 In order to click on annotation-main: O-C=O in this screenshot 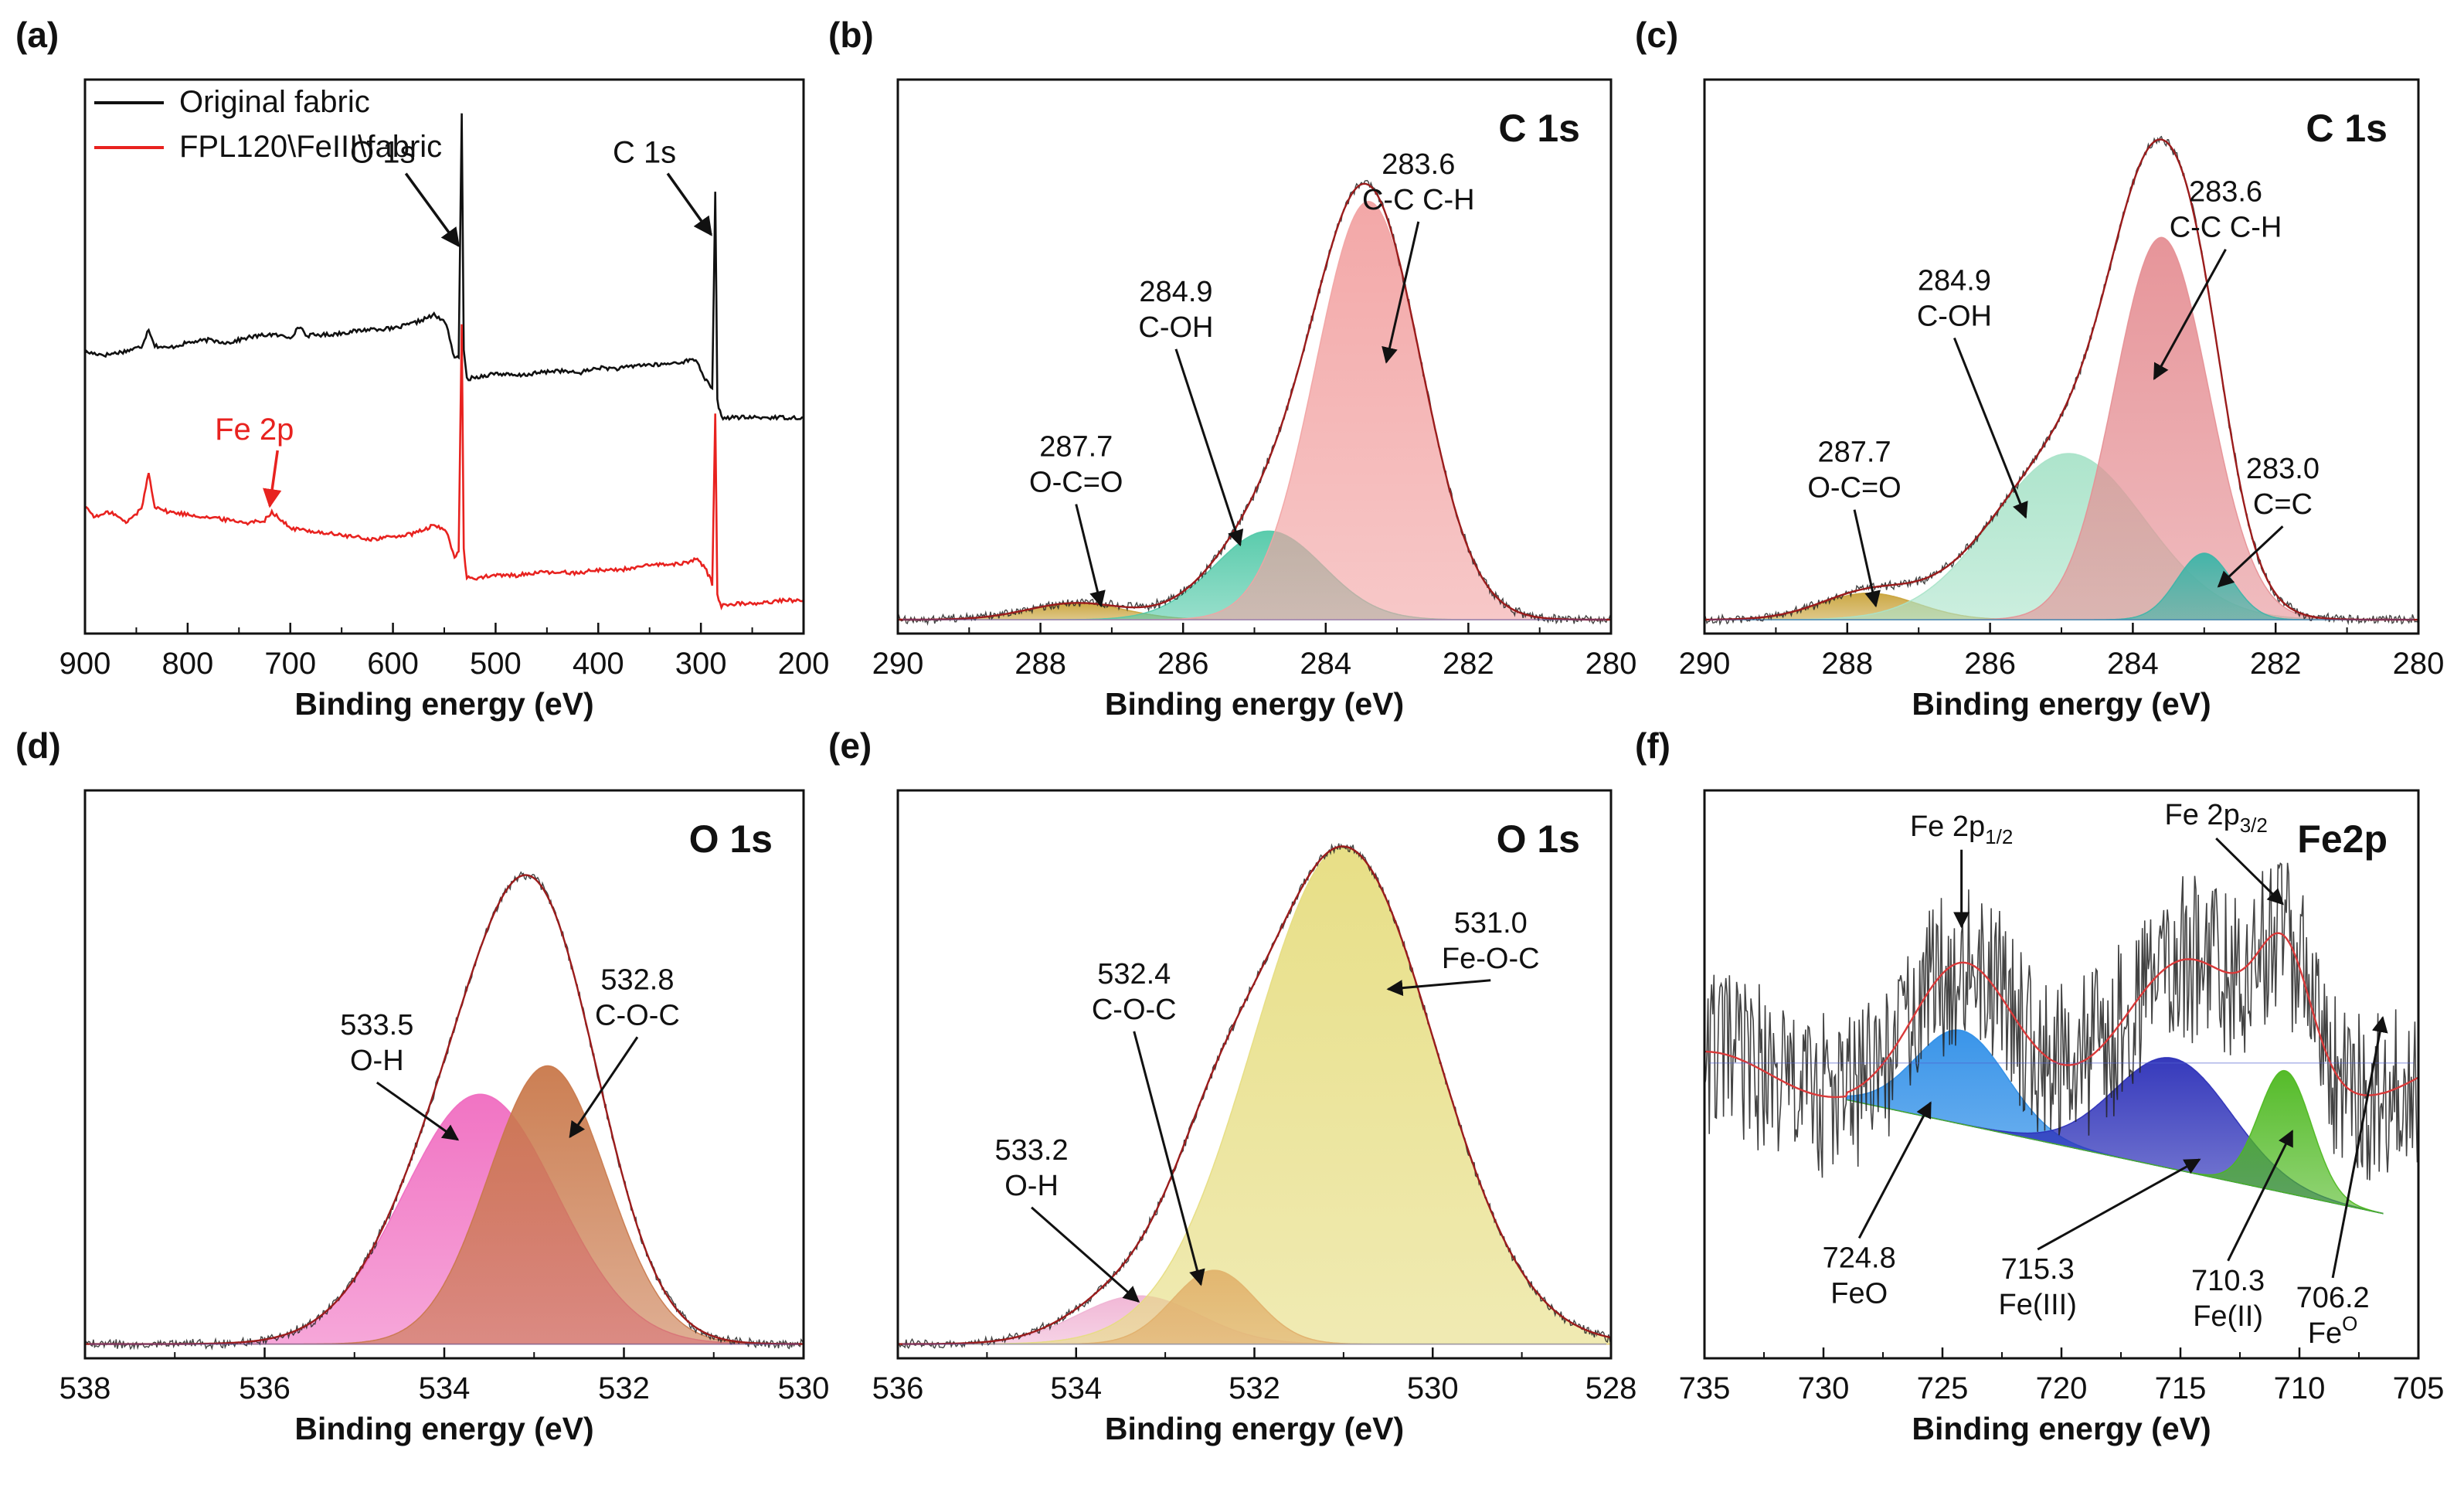, I will do `click(1076, 483)`.